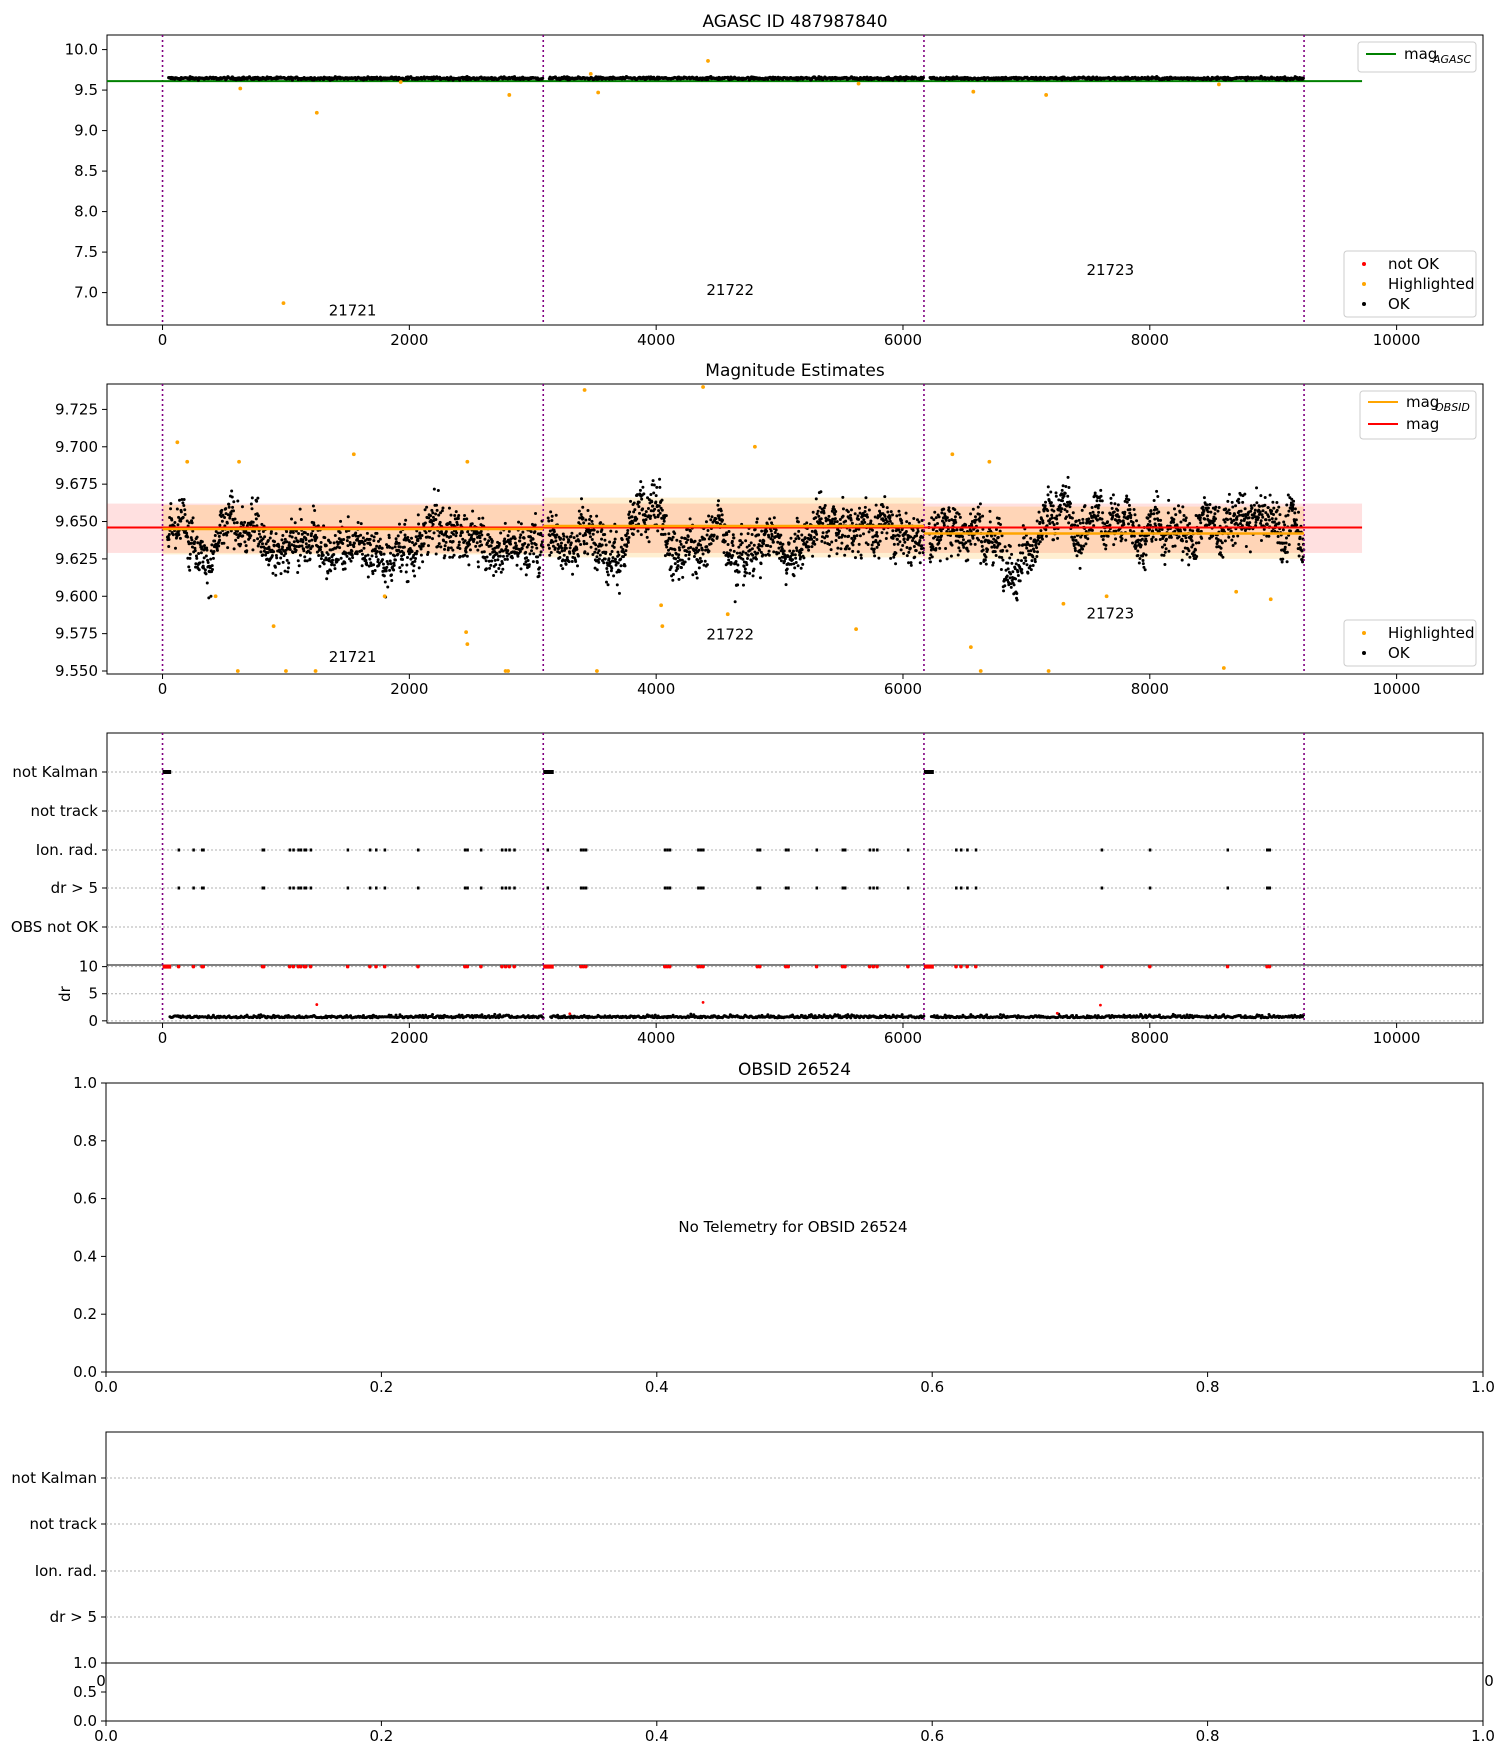 The height and width of the screenshot is (1750, 1500). What do you see at coordinates (409, 689) in the screenshot?
I see `x-tick-label: 2000` at bounding box center [409, 689].